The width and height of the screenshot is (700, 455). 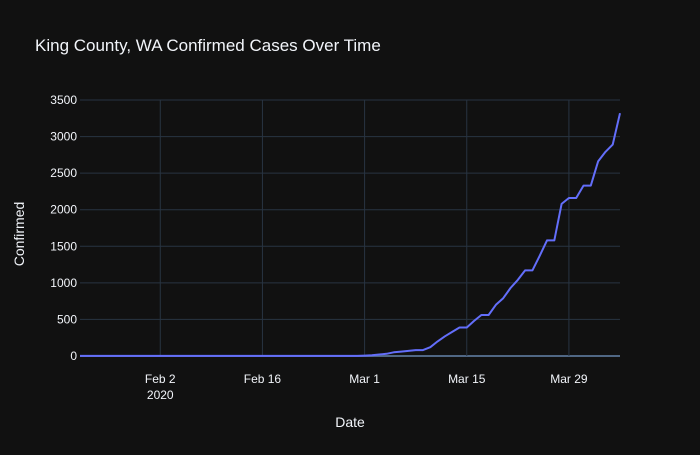 I want to click on y-tick-label: 3000, so click(x=63, y=137).